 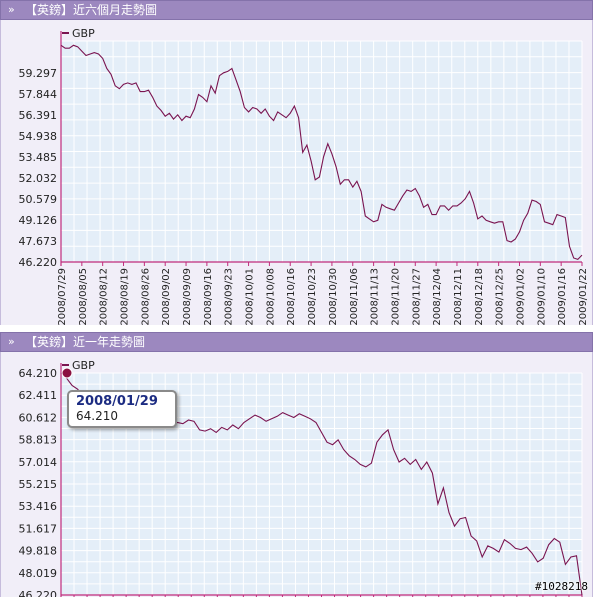 What do you see at coordinates (38, 115) in the screenshot?
I see `y-tick-label: 56.391` at bounding box center [38, 115].